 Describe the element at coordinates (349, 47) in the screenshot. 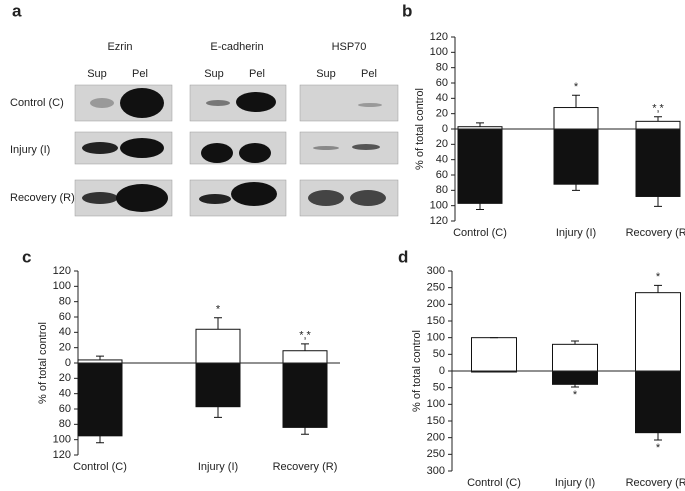

I see `protein-label: HSP70` at that location.